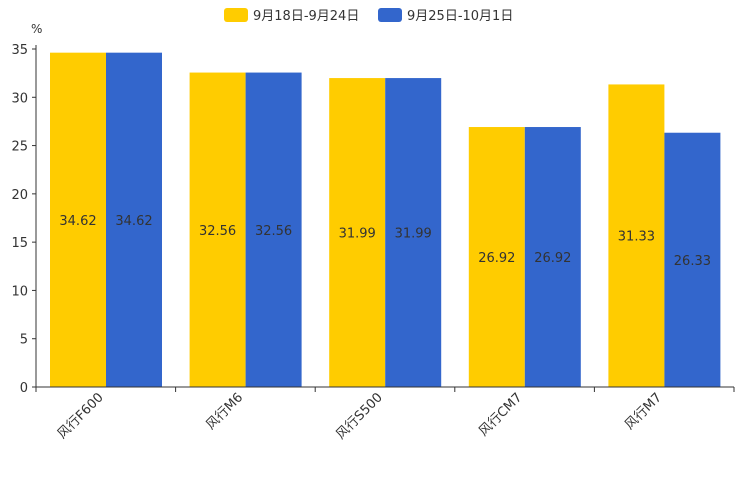  Describe the element at coordinates (368, 16) in the screenshot. I see `legend: 9月18日-9月24日 9月25日-10月1日` at that location.